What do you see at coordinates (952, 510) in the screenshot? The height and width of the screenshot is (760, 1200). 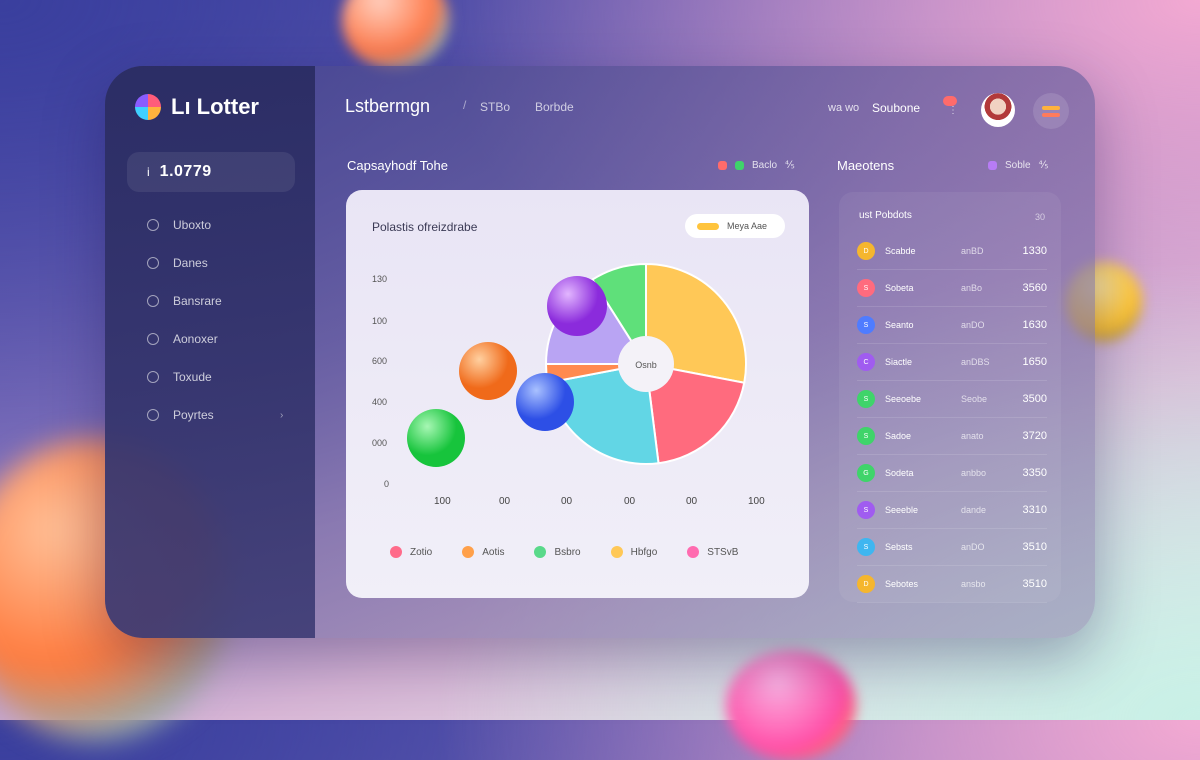 I see `list-item: S Seeeble dande 3310` at bounding box center [952, 510].